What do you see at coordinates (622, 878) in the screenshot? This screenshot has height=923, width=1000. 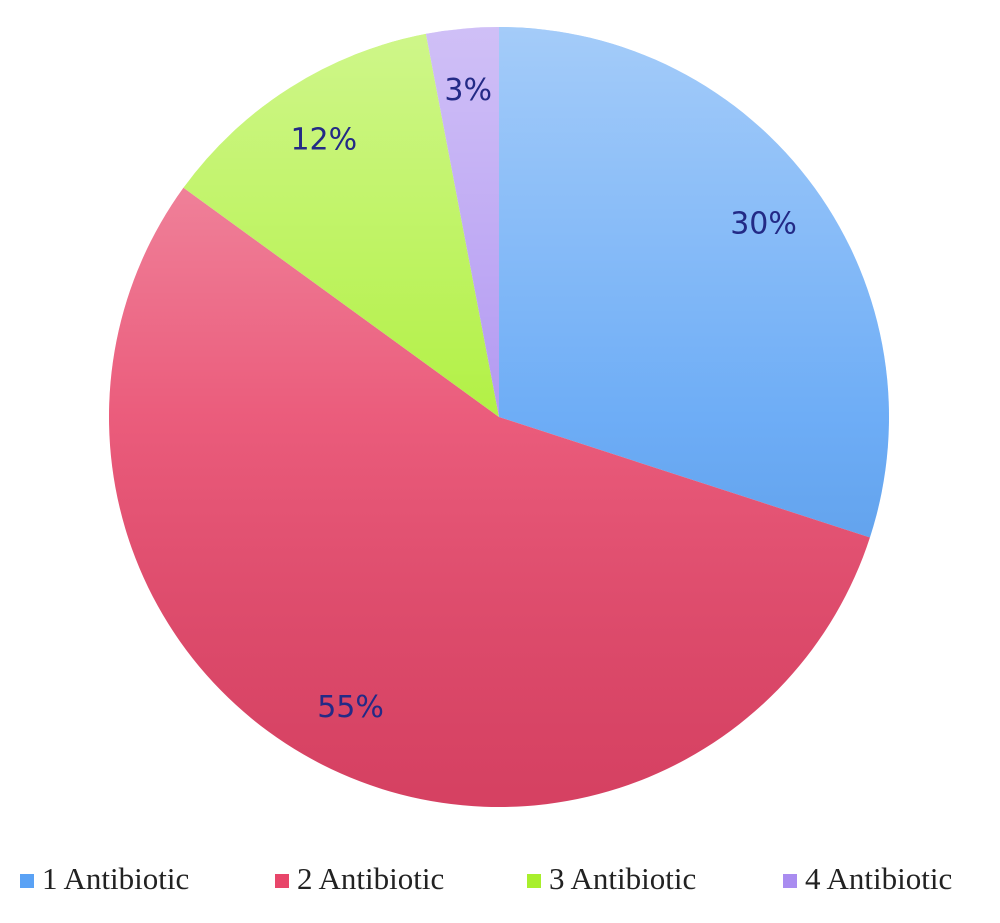 I see `legend-label: 3 Antibiotic` at bounding box center [622, 878].